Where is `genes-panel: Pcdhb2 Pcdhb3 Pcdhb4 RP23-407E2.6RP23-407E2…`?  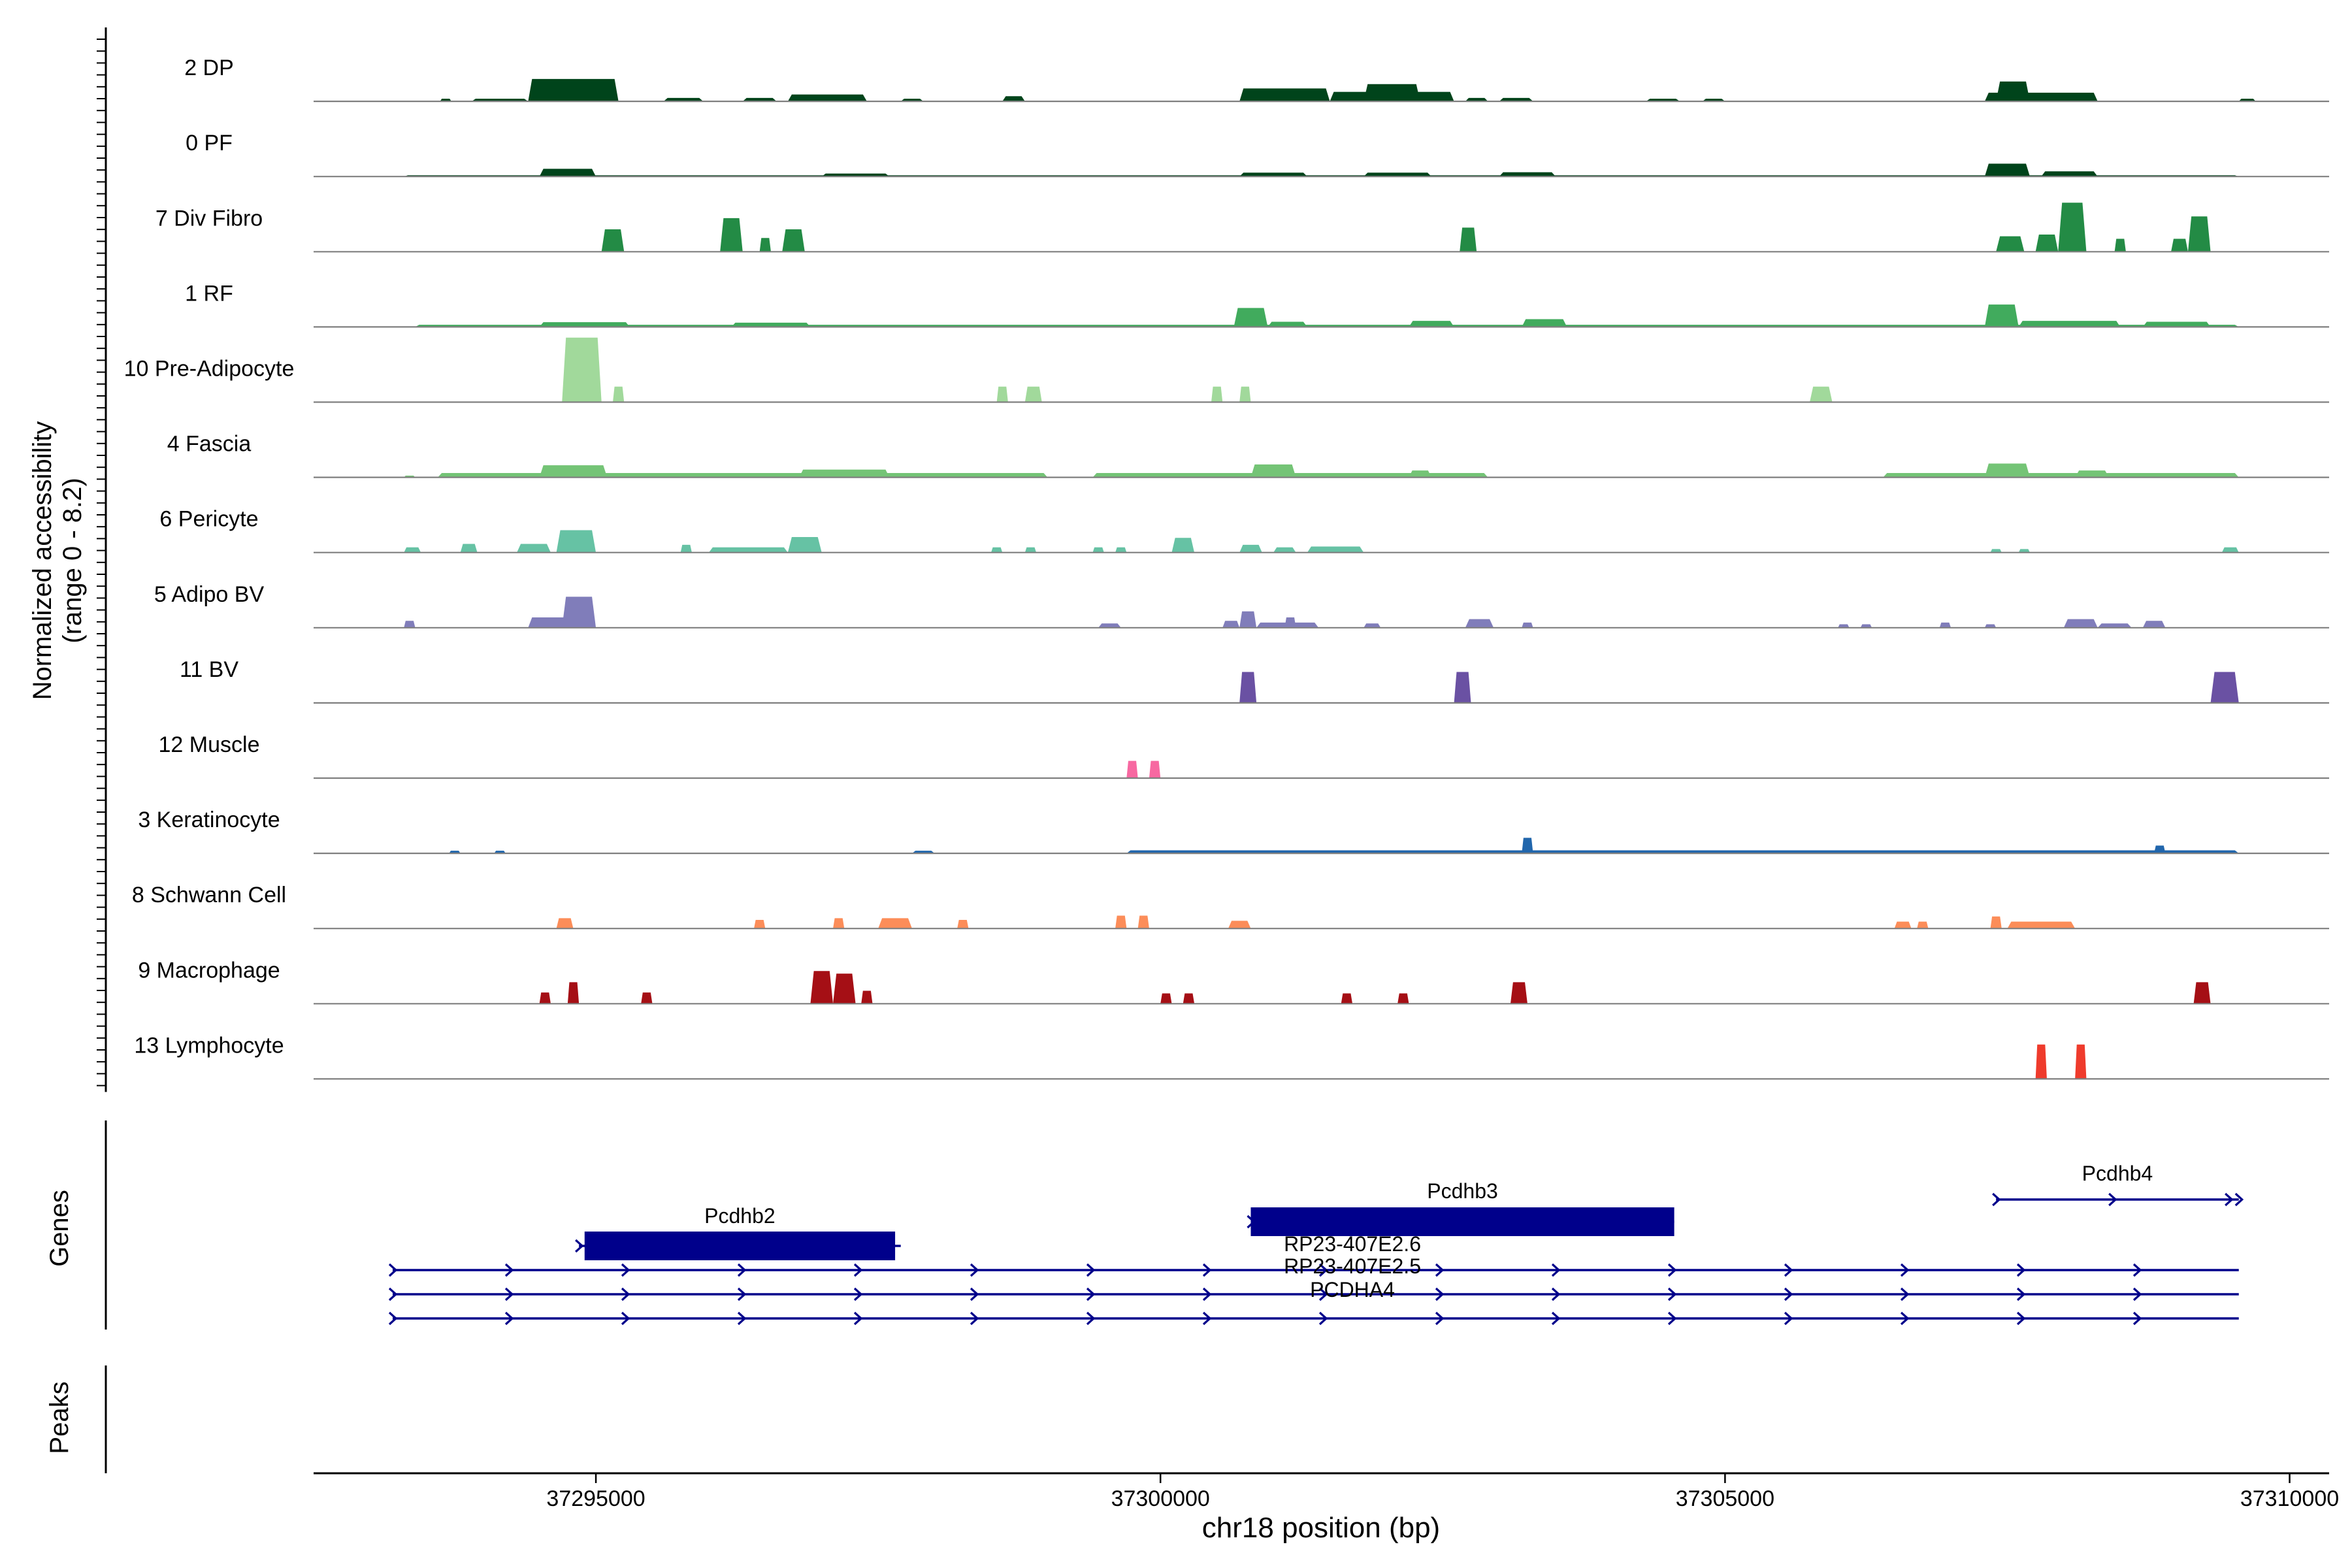 genes-panel: Pcdhb2 Pcdhb3 Pcdhb4 RP23-407E2.6RP23-407E2… is located at coordinates (1174, 1225).